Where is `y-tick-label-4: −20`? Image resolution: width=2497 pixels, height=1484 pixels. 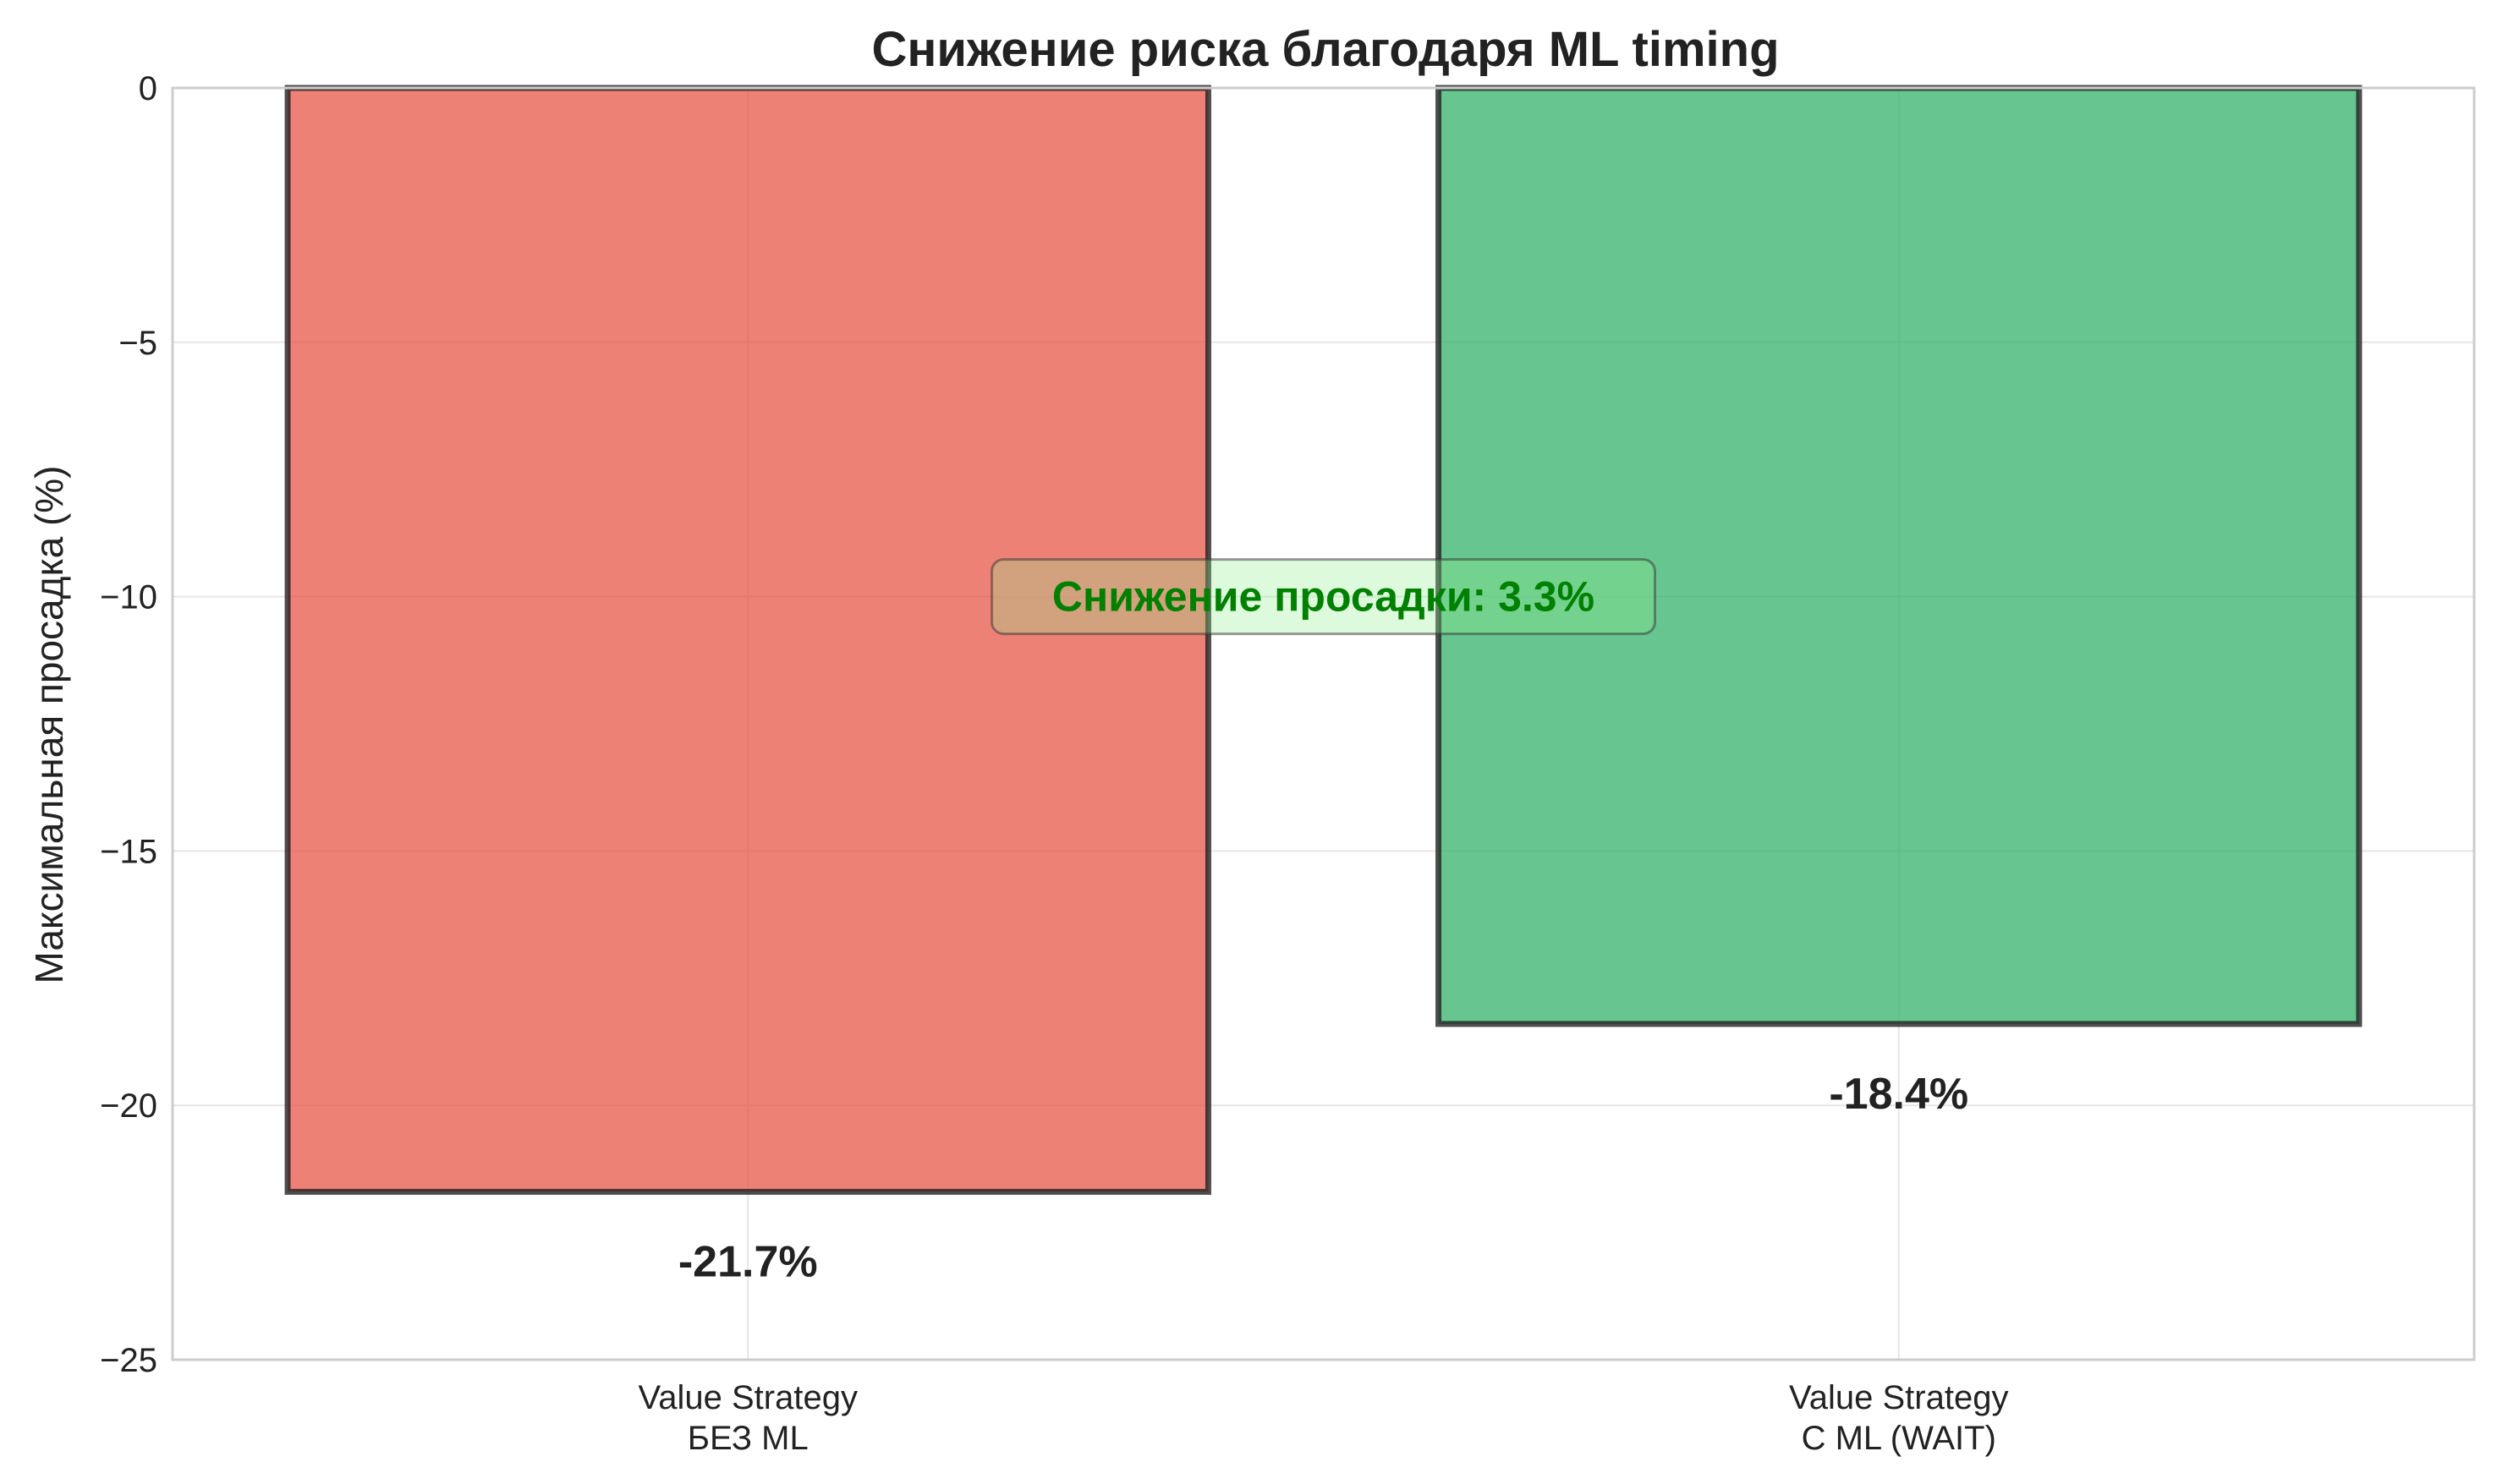 y-tick-label-4: −20 is located at coordinates (128, 1106).